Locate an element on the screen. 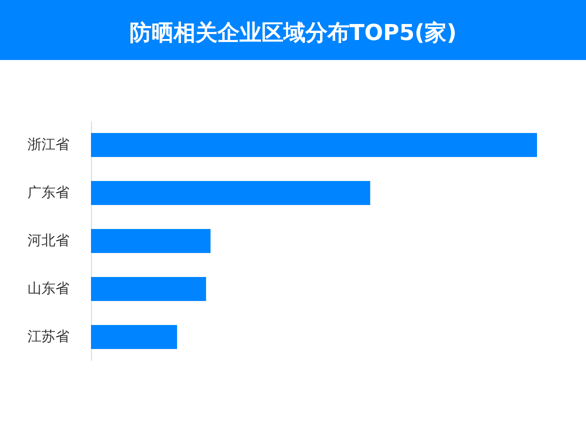  chart-title: 防晒相关企业区域分布TOP5(家) is located at coordinates (293, 33).